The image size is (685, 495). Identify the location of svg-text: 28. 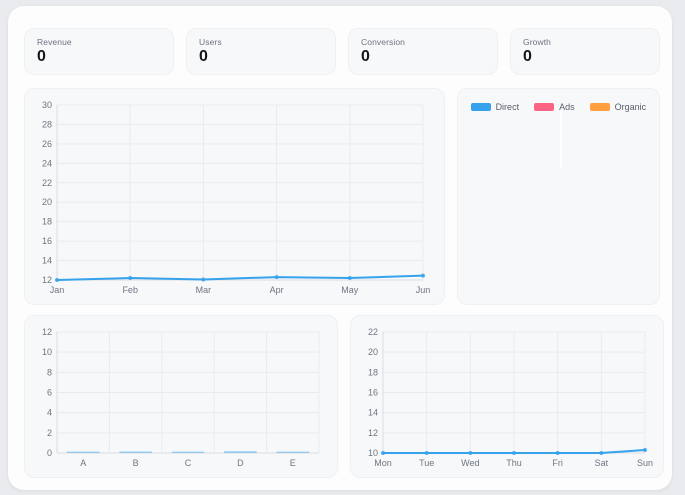
(47, 124).